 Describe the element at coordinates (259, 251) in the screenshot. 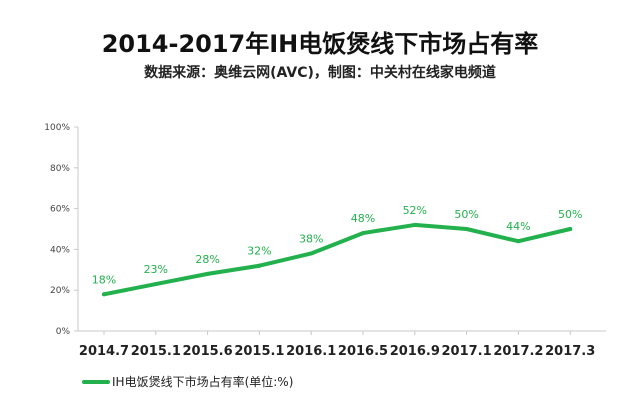

I see `data-label: 32%` at that location.